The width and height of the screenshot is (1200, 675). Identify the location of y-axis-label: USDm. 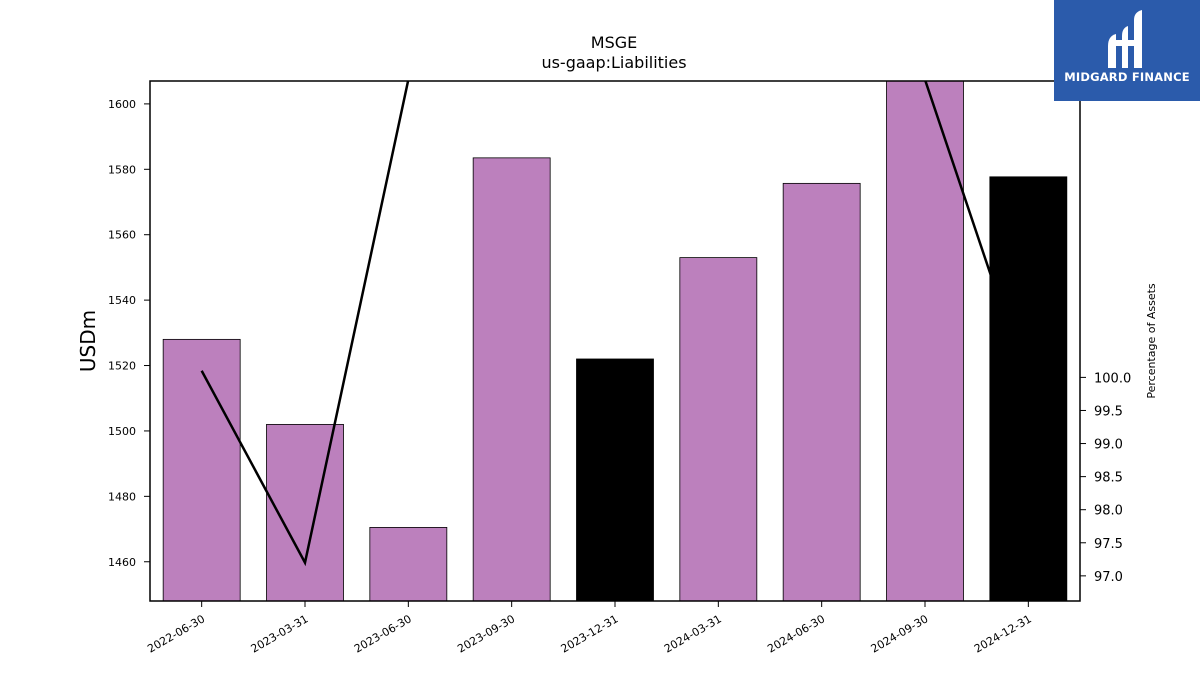
(88, 341).